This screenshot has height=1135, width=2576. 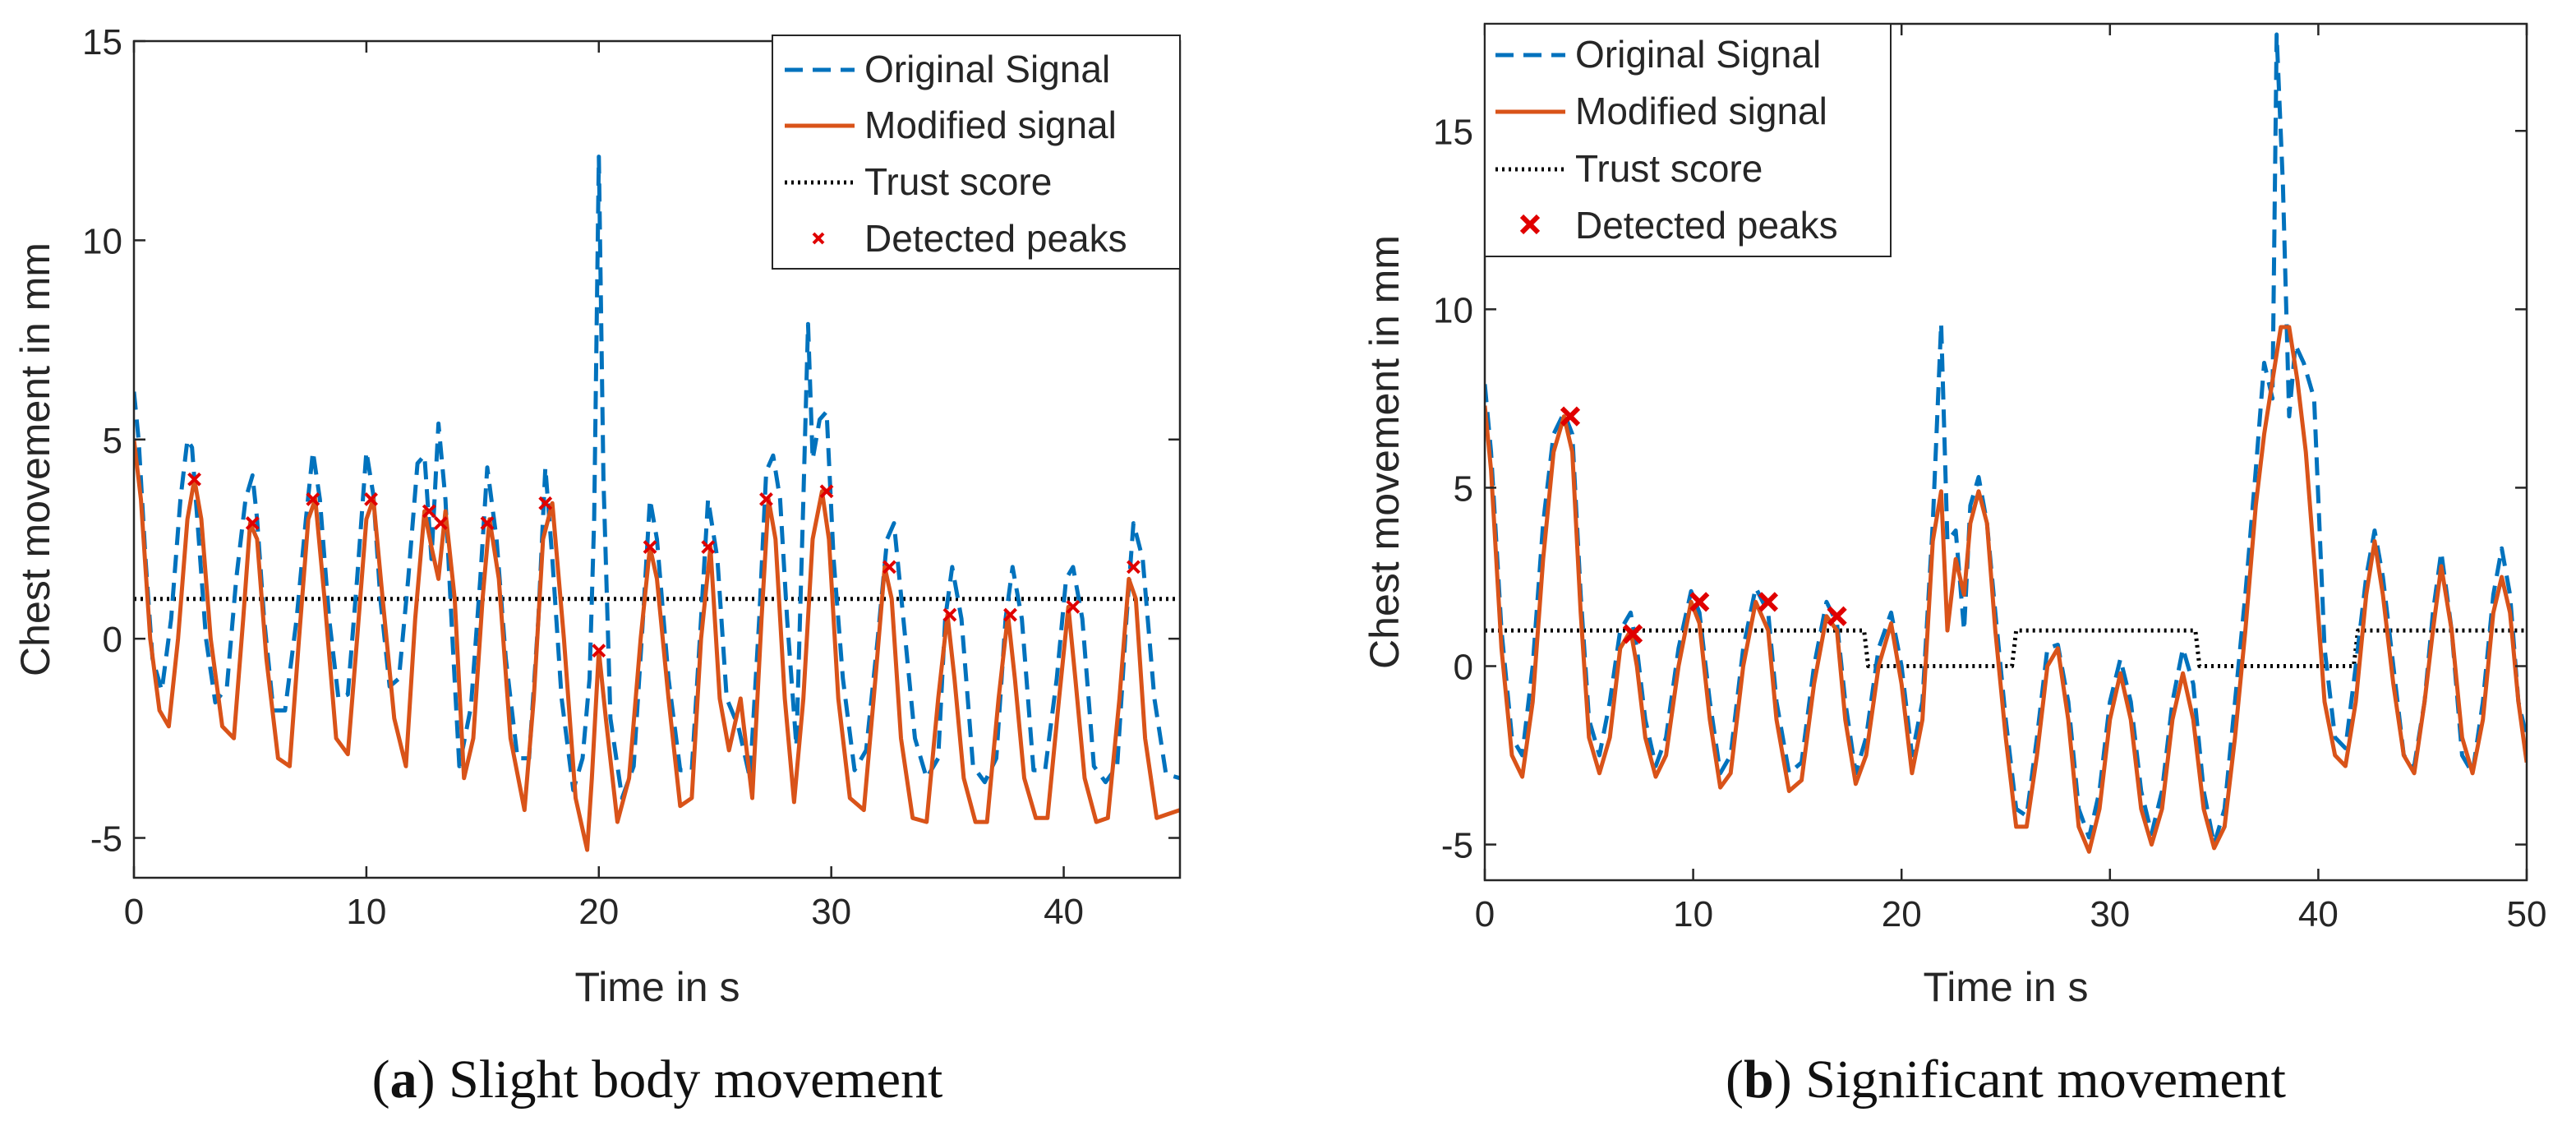 I want to click on x-axis-label-a: Time in s, so click(x=657, y=987).